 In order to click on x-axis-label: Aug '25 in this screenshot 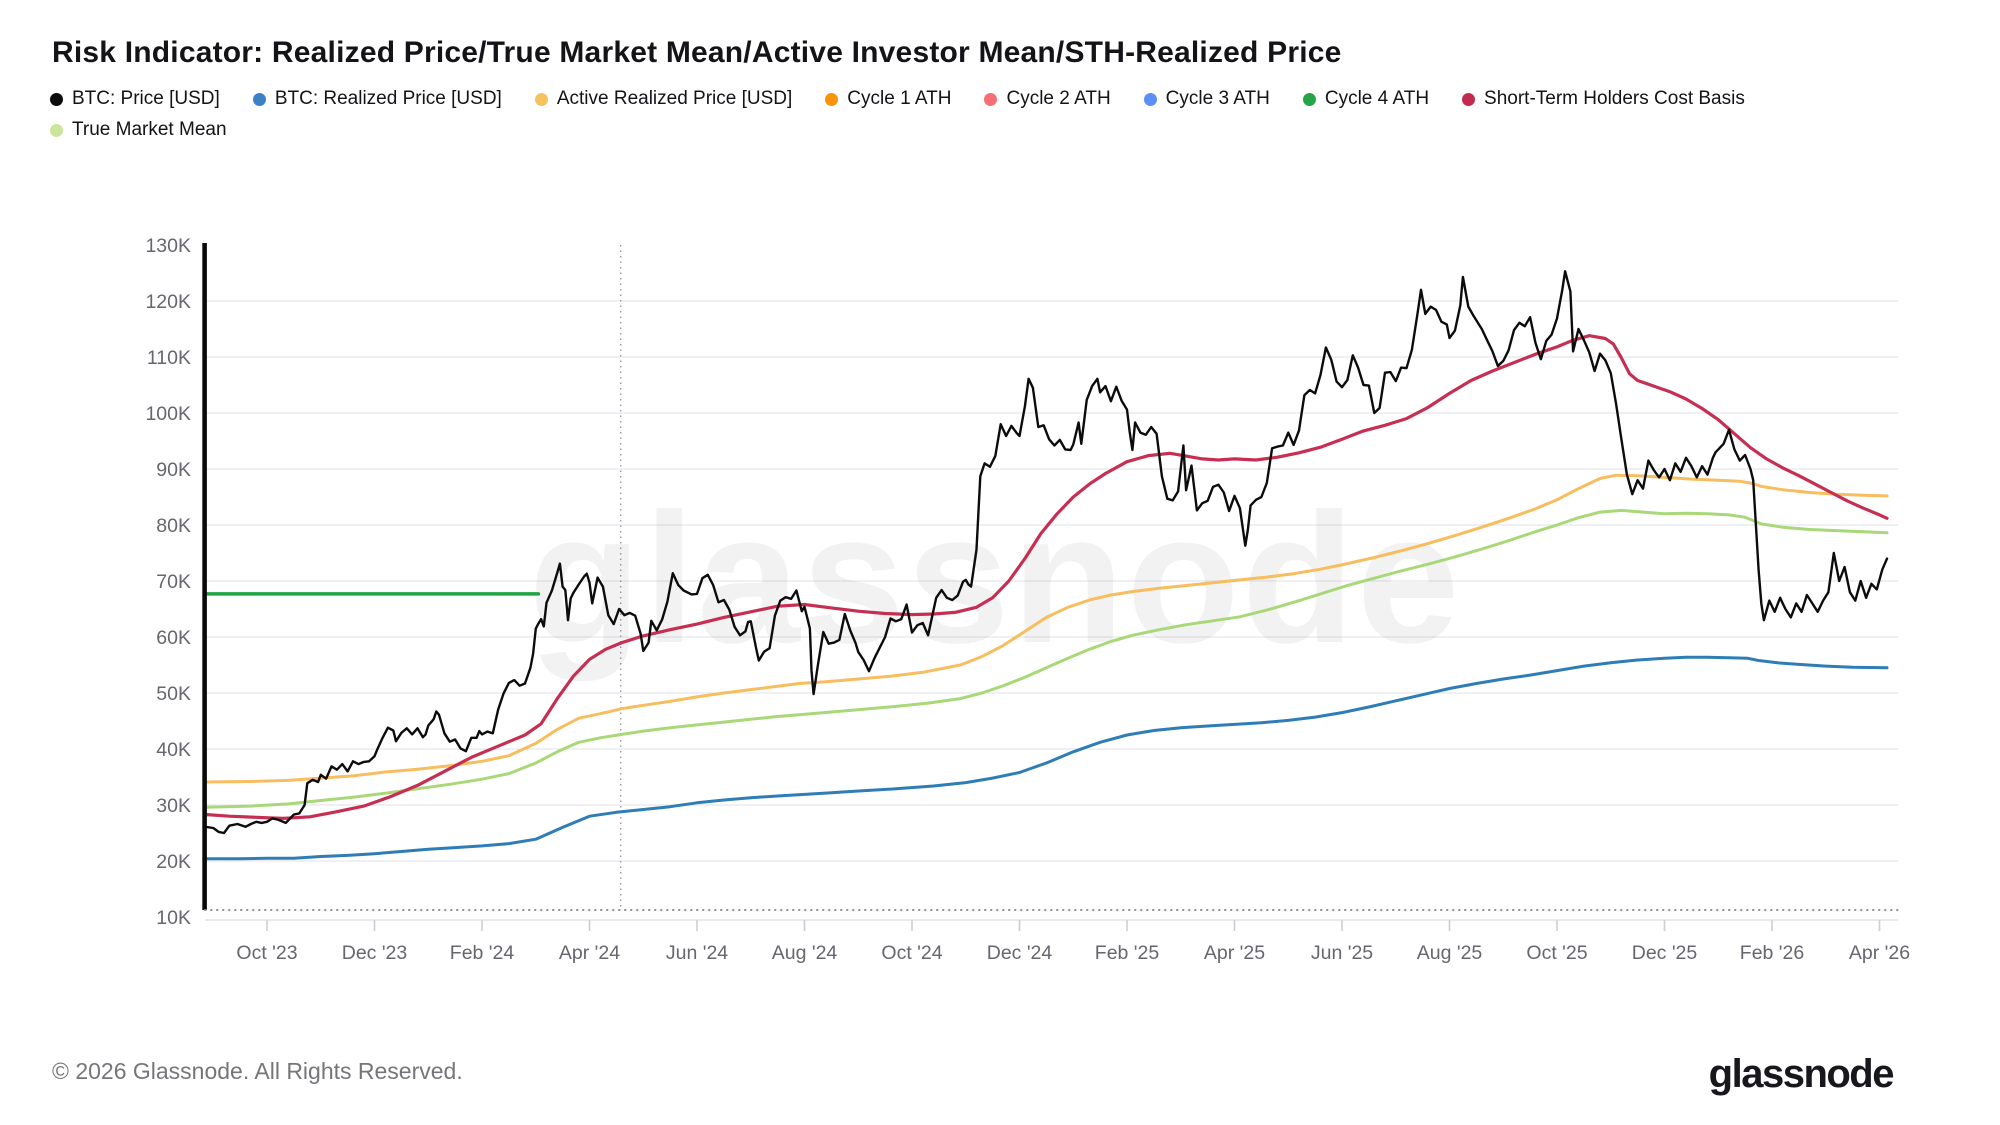, I will do `click(1450, 953)`.